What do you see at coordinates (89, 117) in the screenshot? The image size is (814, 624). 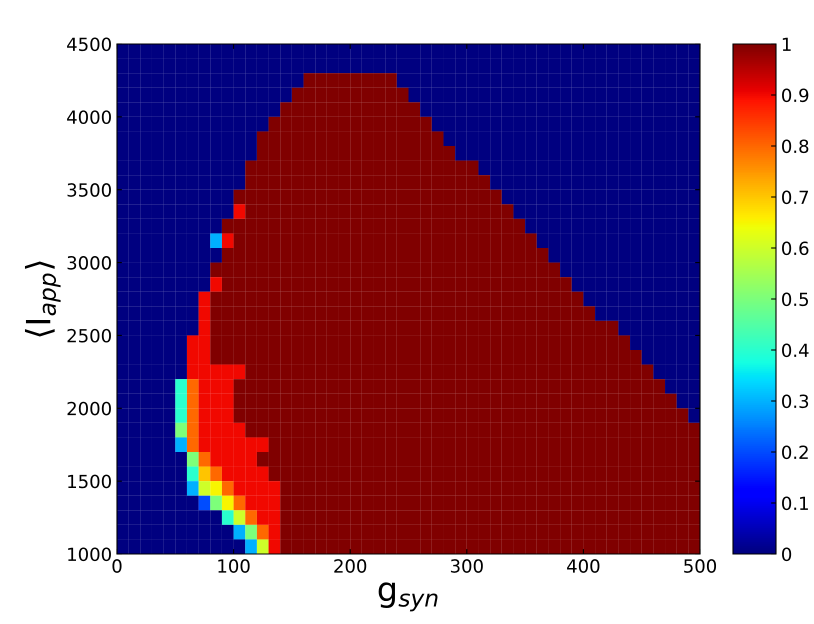 I see `y-tick-label: 4000` at bounding box center [89, 117].